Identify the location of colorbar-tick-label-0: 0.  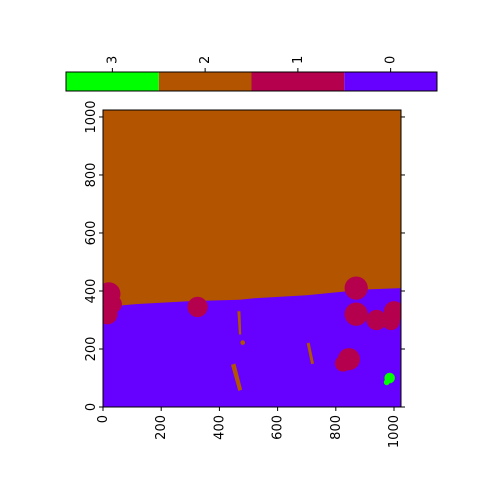
(391, 60).